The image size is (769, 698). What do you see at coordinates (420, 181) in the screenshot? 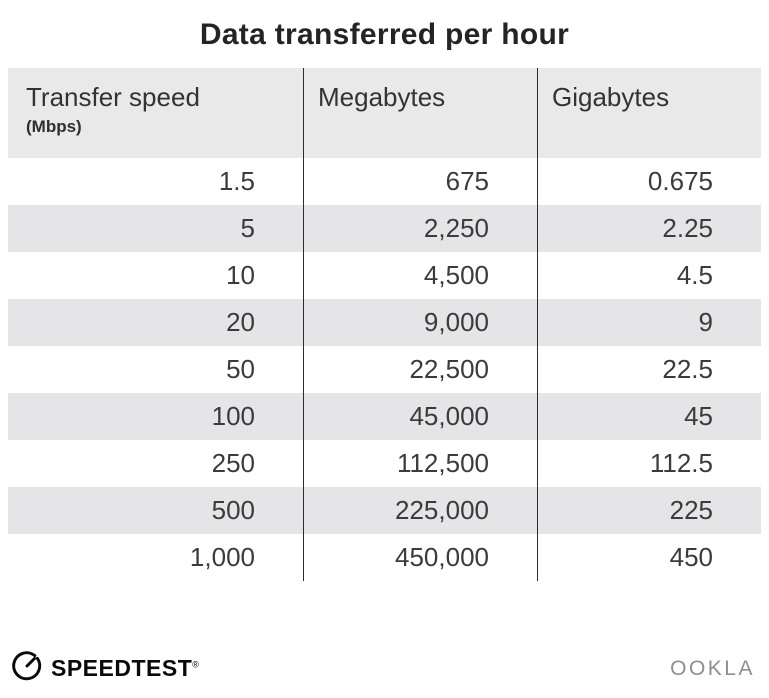
I see `cell-megabytes: 675` at bounding box center [420, 181].